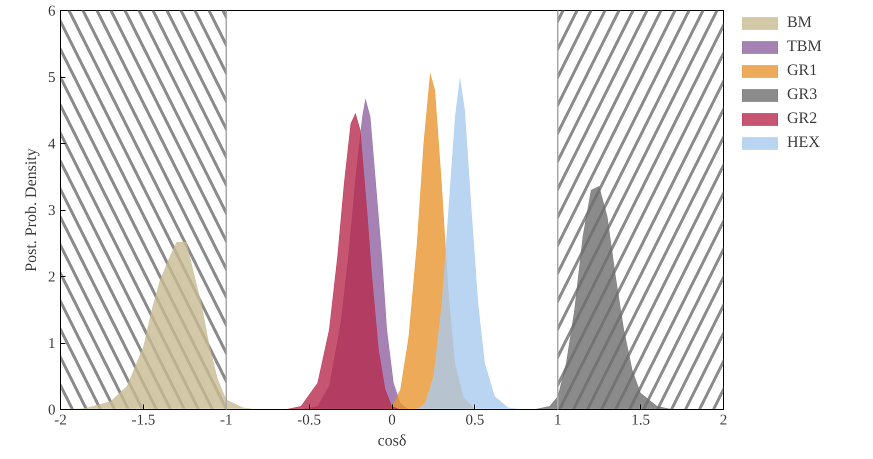 This screenshot has height=459, width=873. Describe the element at coordinates (52, 278) in the screenshot. I see `y-tick-label: 2` at that location.